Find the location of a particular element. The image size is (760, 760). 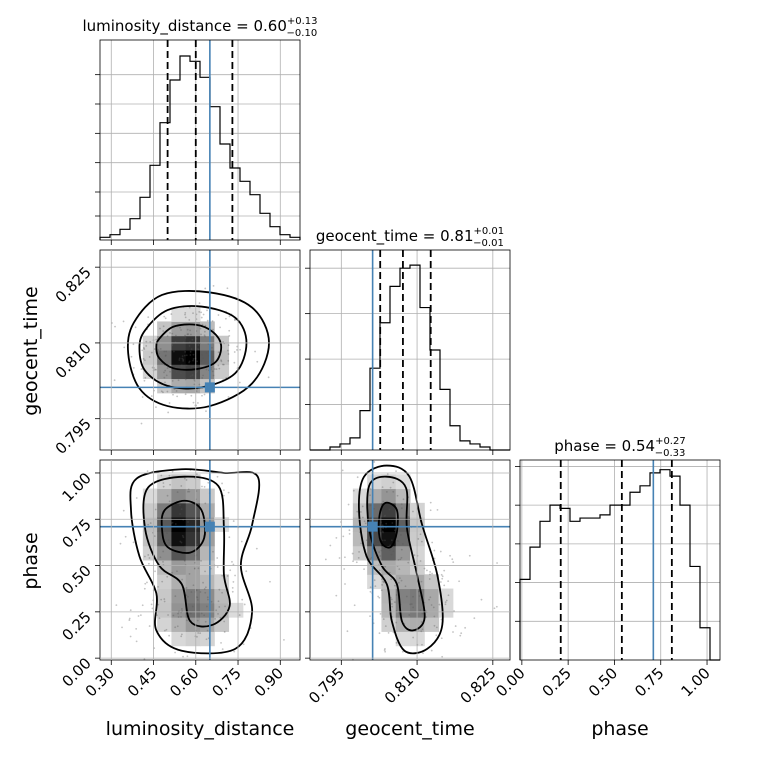

panel-frame is located at coordinates (200, 350).